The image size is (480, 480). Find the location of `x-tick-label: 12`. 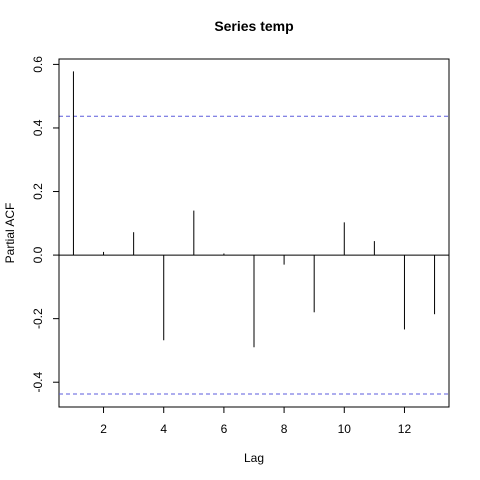

x-tick-label: 12 is located at coordinates (405, 429).